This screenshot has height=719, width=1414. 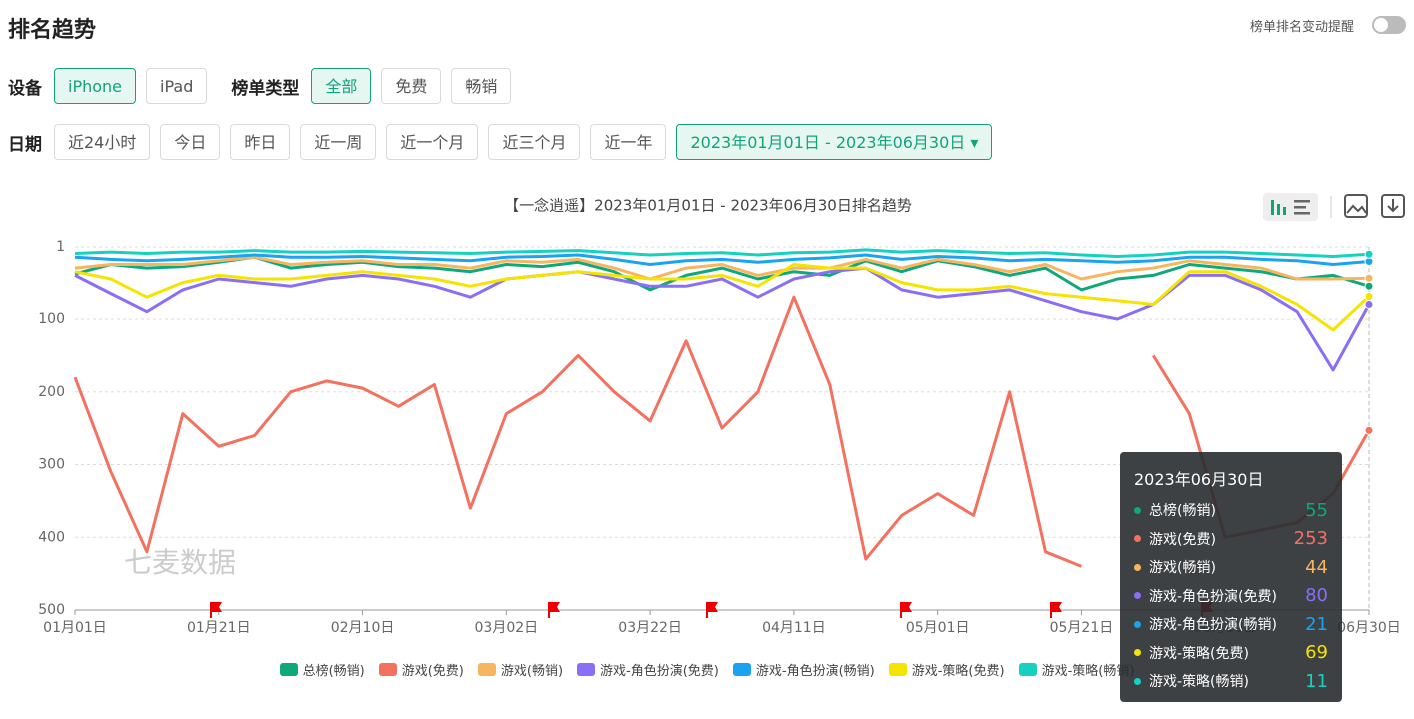 What do you see at coordinates (708, 206) in the screenshot?
I see `chart-title: 【一念逍遥】2023年01月01日 - 2023年06月30日排名趋势` at bounding box center [708, 206].